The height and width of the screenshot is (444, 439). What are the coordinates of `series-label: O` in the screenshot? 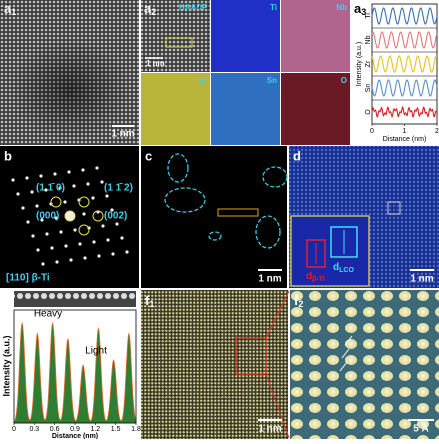 It's located at (368, 112).